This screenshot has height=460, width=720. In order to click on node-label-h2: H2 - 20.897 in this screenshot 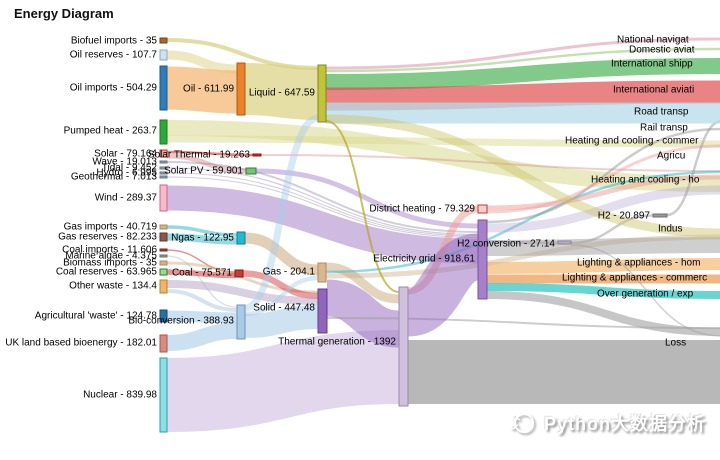, I will do `click(624, 216)`.